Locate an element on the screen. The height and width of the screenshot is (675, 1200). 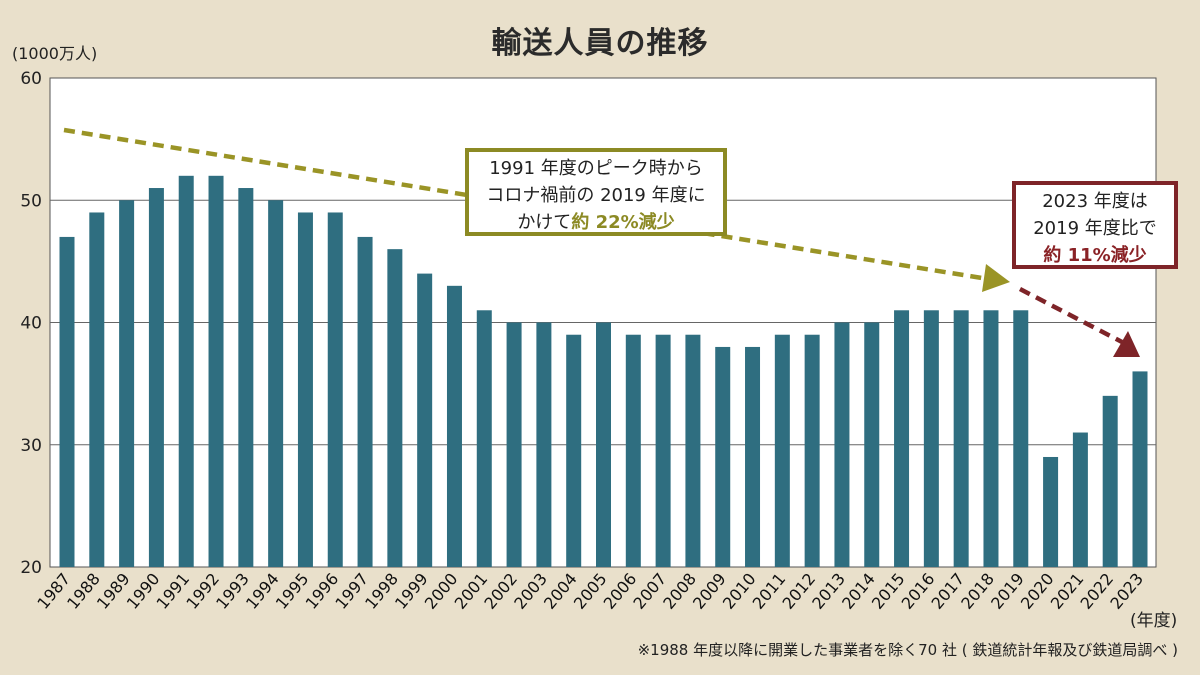
x-tick-label-1999: 1999 is located at coordinates (411, 590).